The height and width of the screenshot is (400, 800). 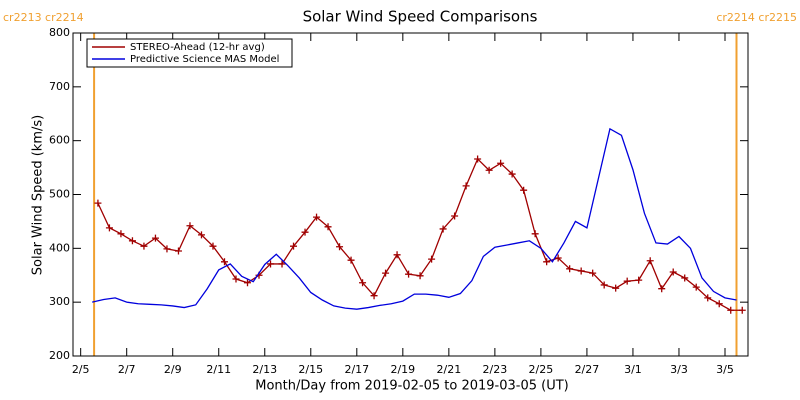 What do you see at coordinates (420, 17) in the screenshot?
I see `chart-title: Solar Wind Speed Comparisons` at bounding box center [420, 17].